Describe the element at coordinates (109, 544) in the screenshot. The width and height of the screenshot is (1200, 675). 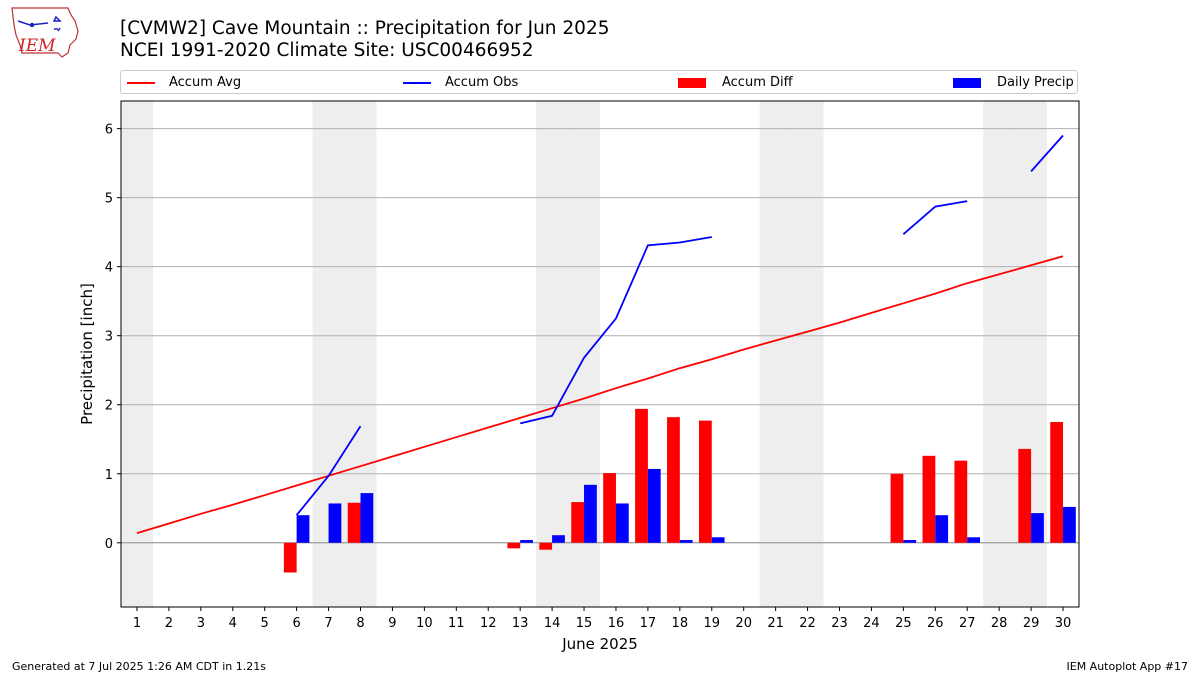
I see `y-tick-label-0: 0` at that location.